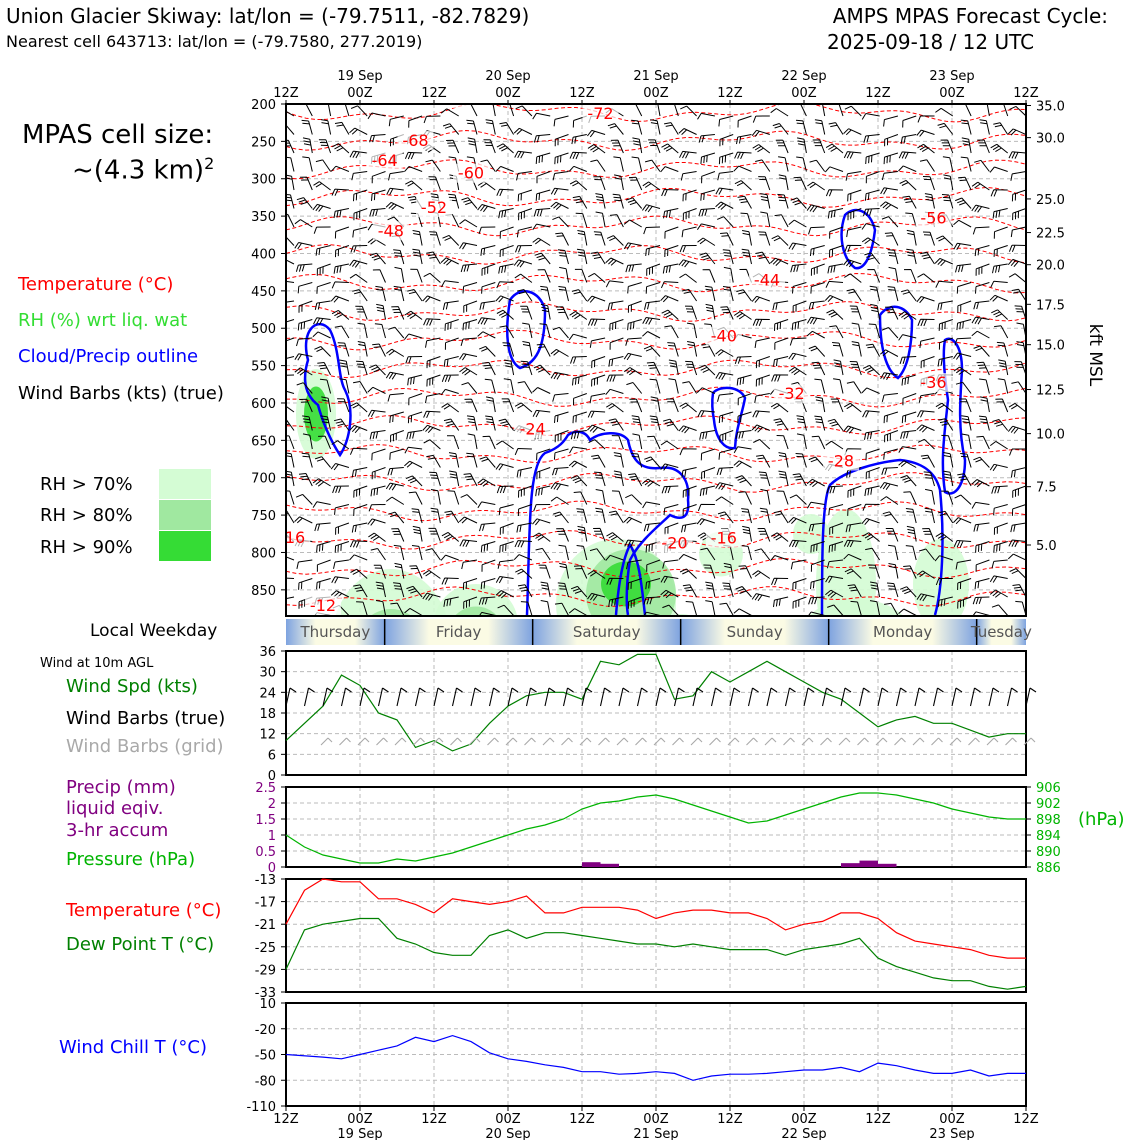  What do you see at coordinates (272, 804) in the screenshot?
I see `y-tick-label: 2` at bounding box center [272, 804].